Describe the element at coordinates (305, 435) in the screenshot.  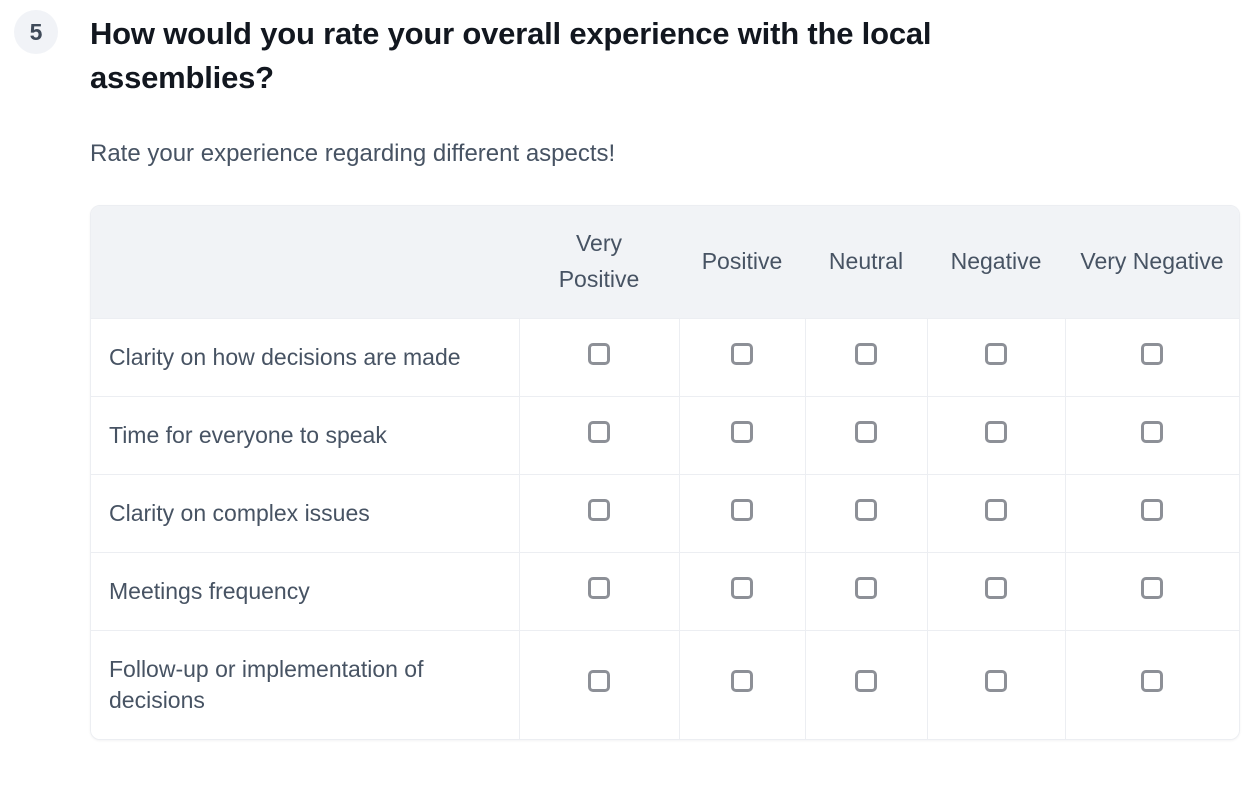
I see `row-label: Time for everyone to speak` at that location.